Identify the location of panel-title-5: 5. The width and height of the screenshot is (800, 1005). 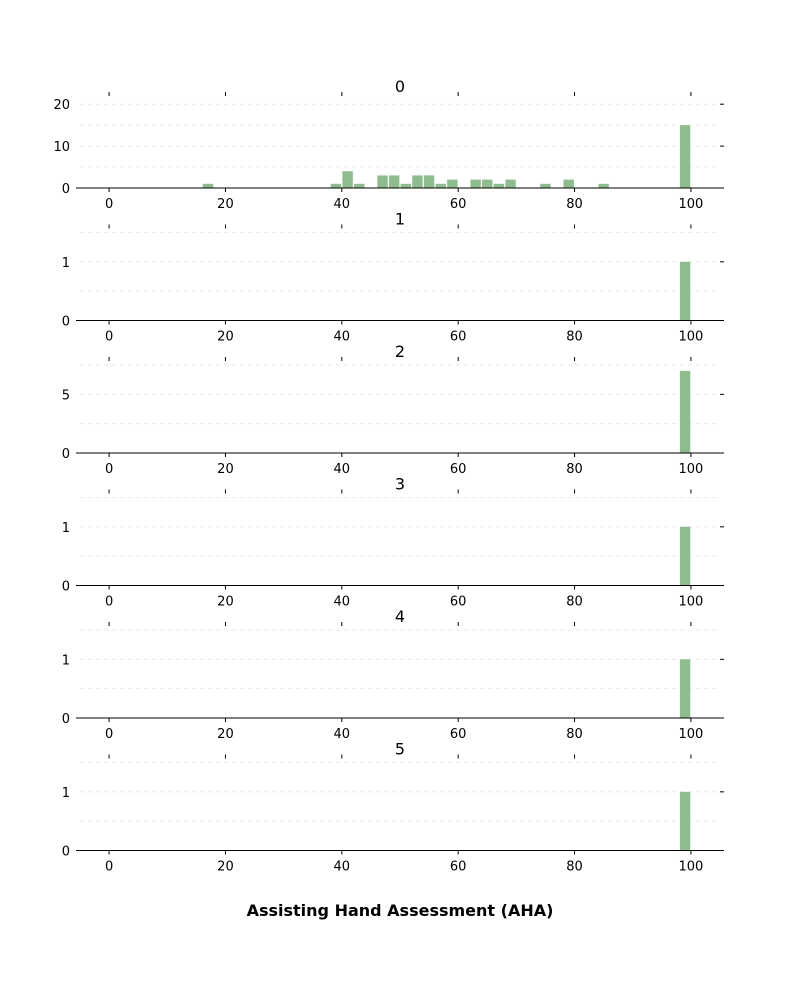
(400, 749).